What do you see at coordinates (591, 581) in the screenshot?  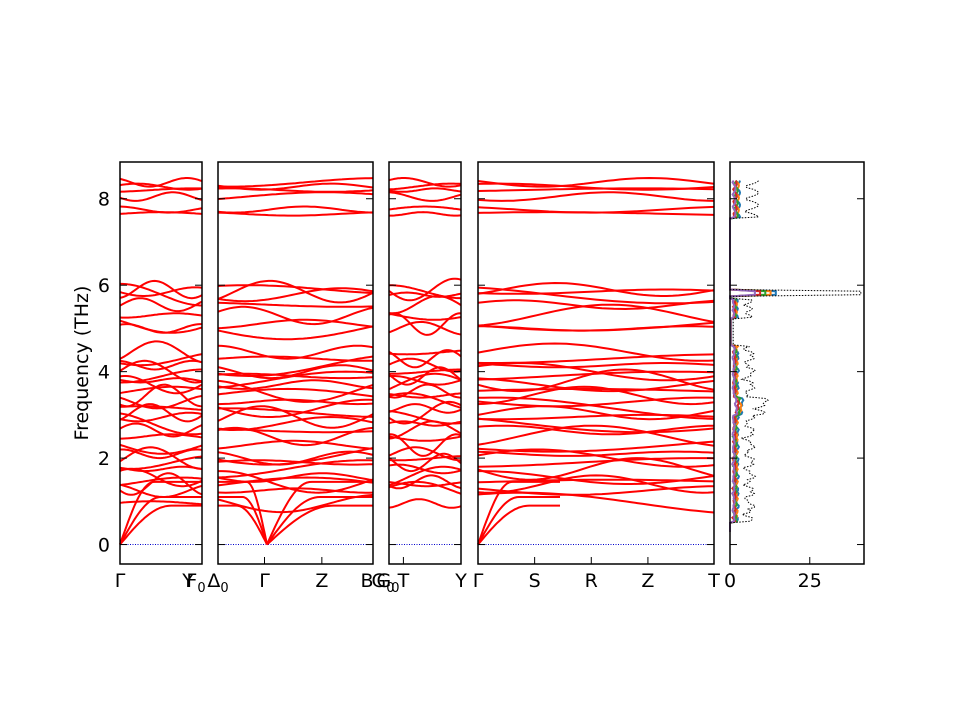 I see `x-tick-label: R` at bounding box center [591, 581].